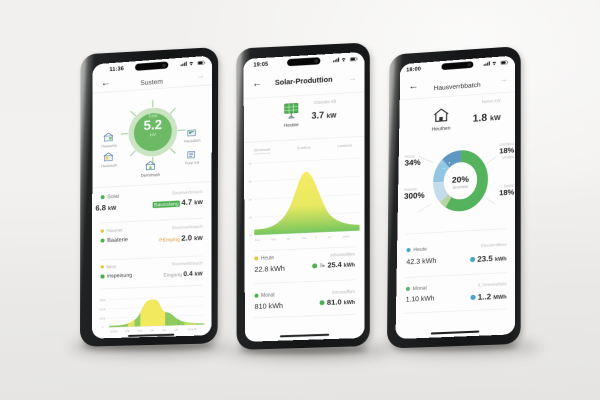 The height and width of the screenshot is (400, 600). What do you see at coordinates (251, 199) in the screenshot?
I see `svg-text: 3k` at bounding box center [251, 199].